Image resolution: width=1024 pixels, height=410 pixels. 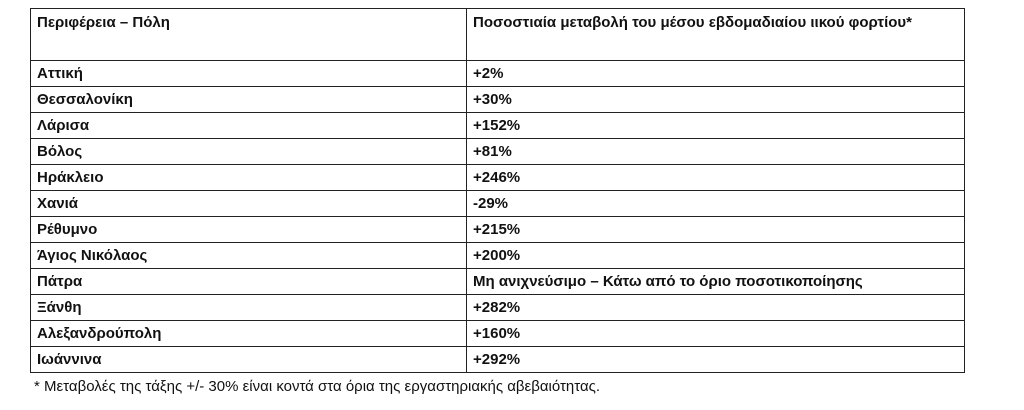 What do you see at coordinates (715, 177) in the screenshot?
I see `change-cell: +246%` at bounding box center [715, 177].